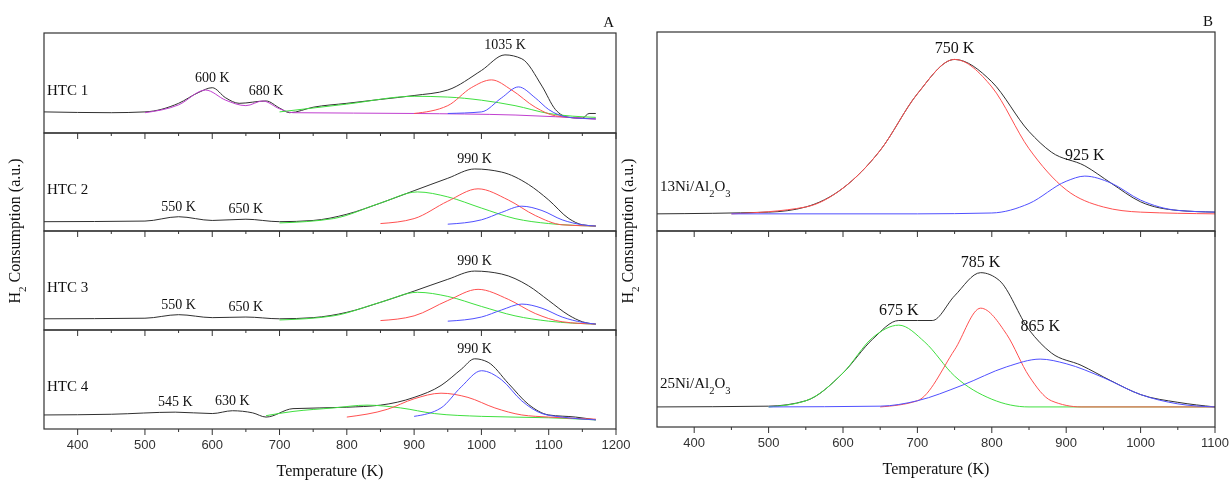  What do you see at coordinates (1040, 326) in the screenshot?
I see `annotation: 865 K` at bounding box center [1040, 326].